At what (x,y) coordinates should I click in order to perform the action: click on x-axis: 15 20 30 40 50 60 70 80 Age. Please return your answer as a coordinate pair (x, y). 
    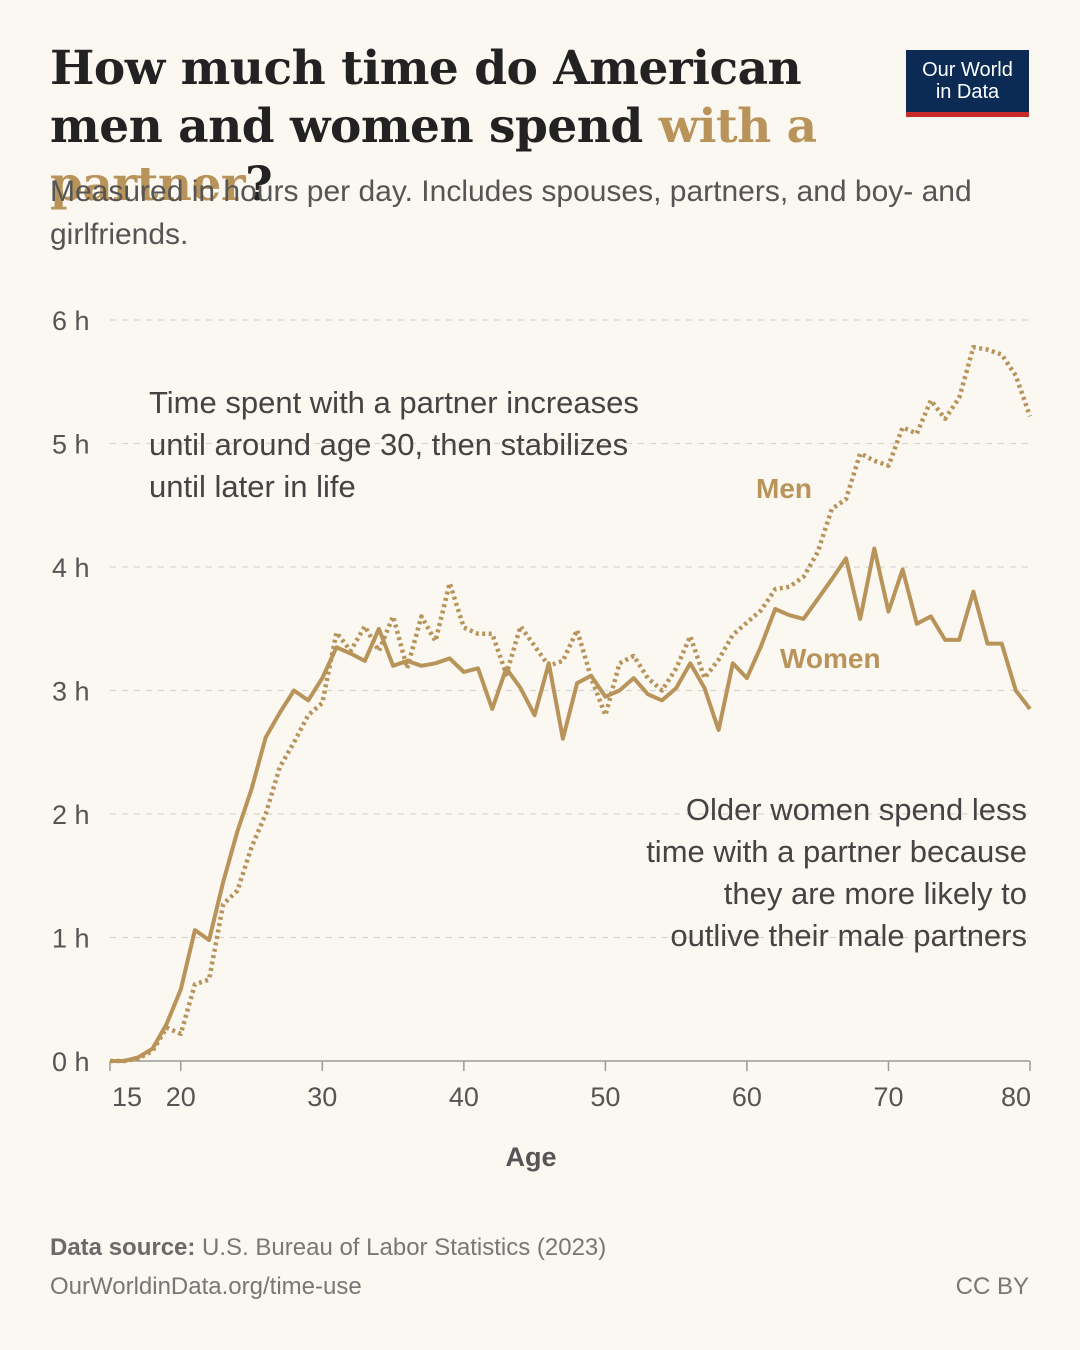
    Looking at the image, I should click on (570, 1116).